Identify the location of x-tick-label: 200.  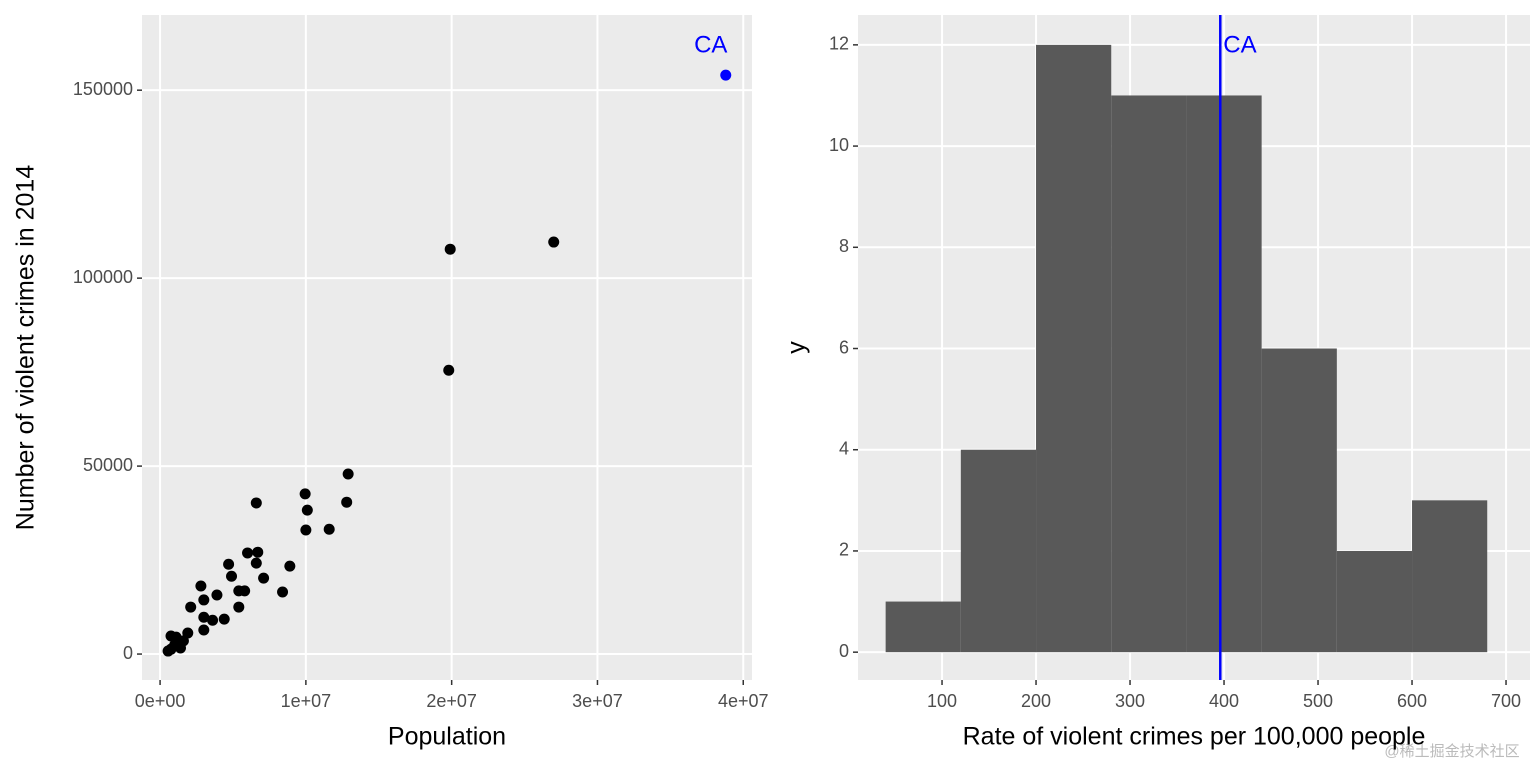
(1036, 701).